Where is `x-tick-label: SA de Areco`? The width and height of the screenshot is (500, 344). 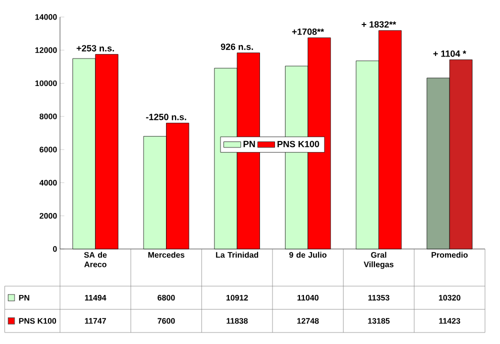
x-tick-label: SA de Areco is located at coordinates (95, 260).